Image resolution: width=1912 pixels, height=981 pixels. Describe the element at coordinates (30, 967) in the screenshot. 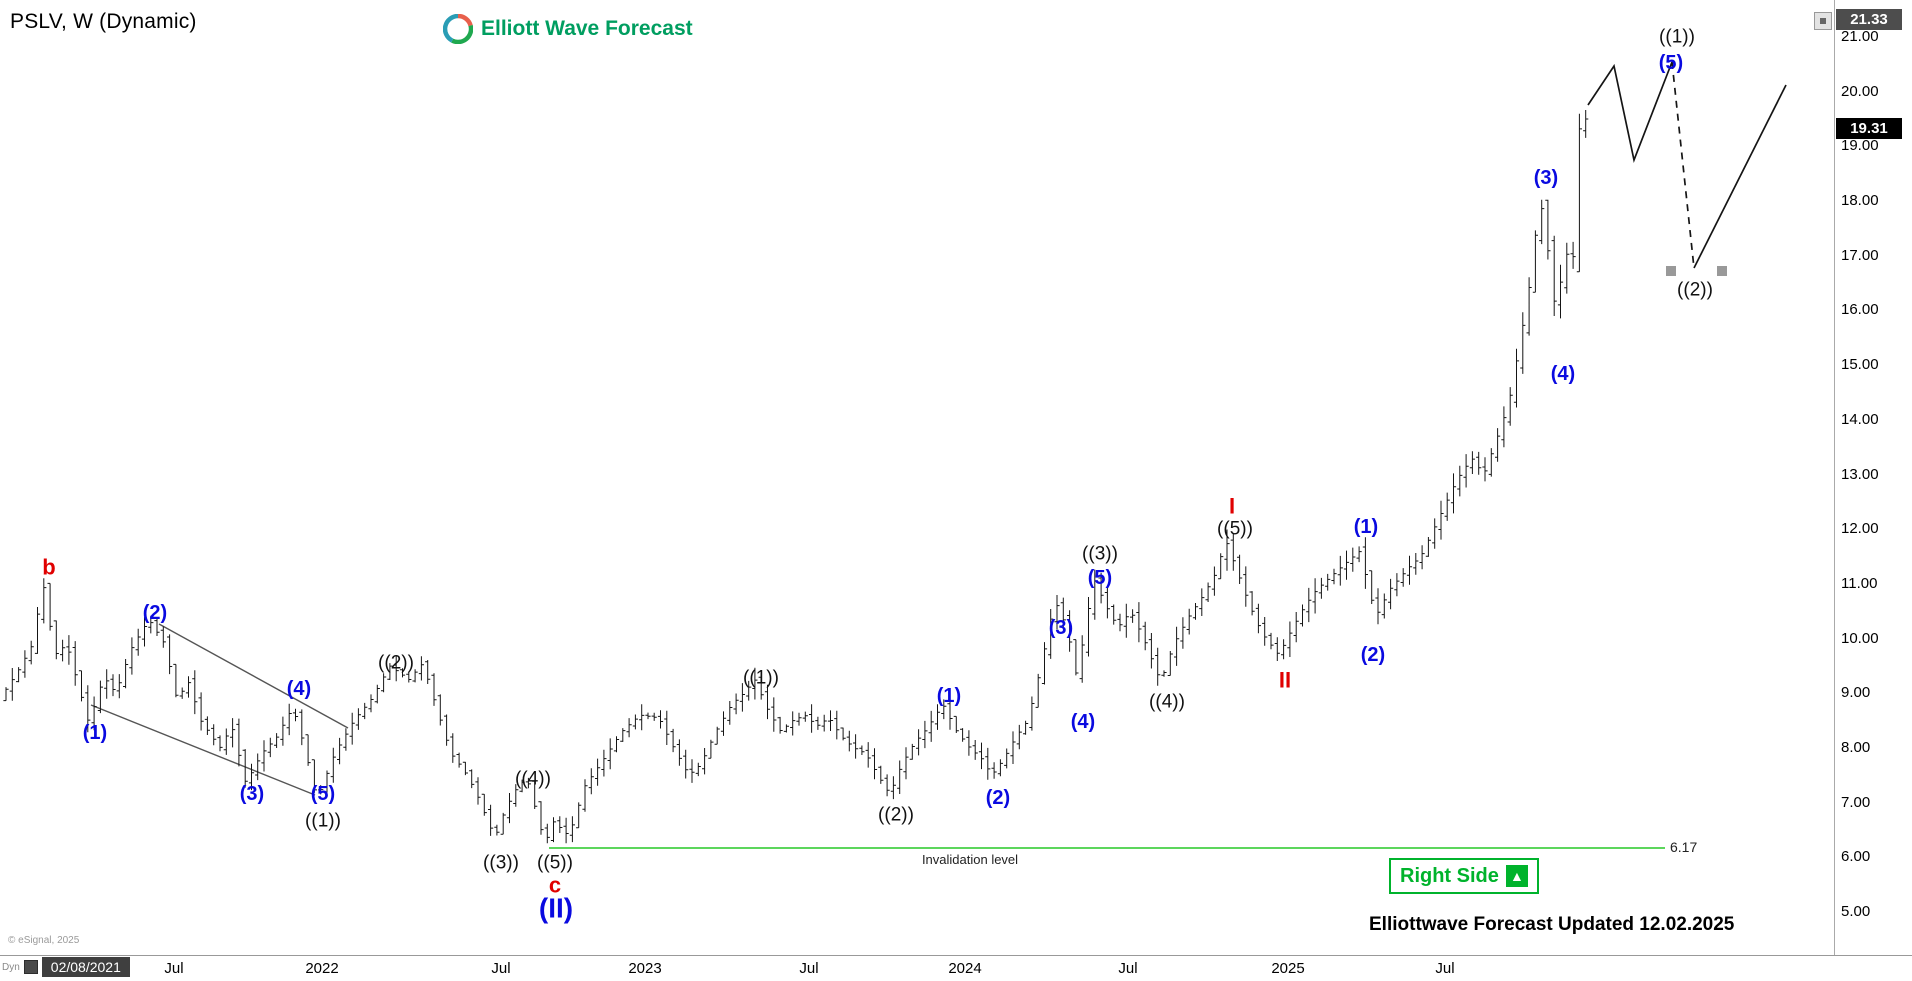

I see `calendar-icon` at that location.